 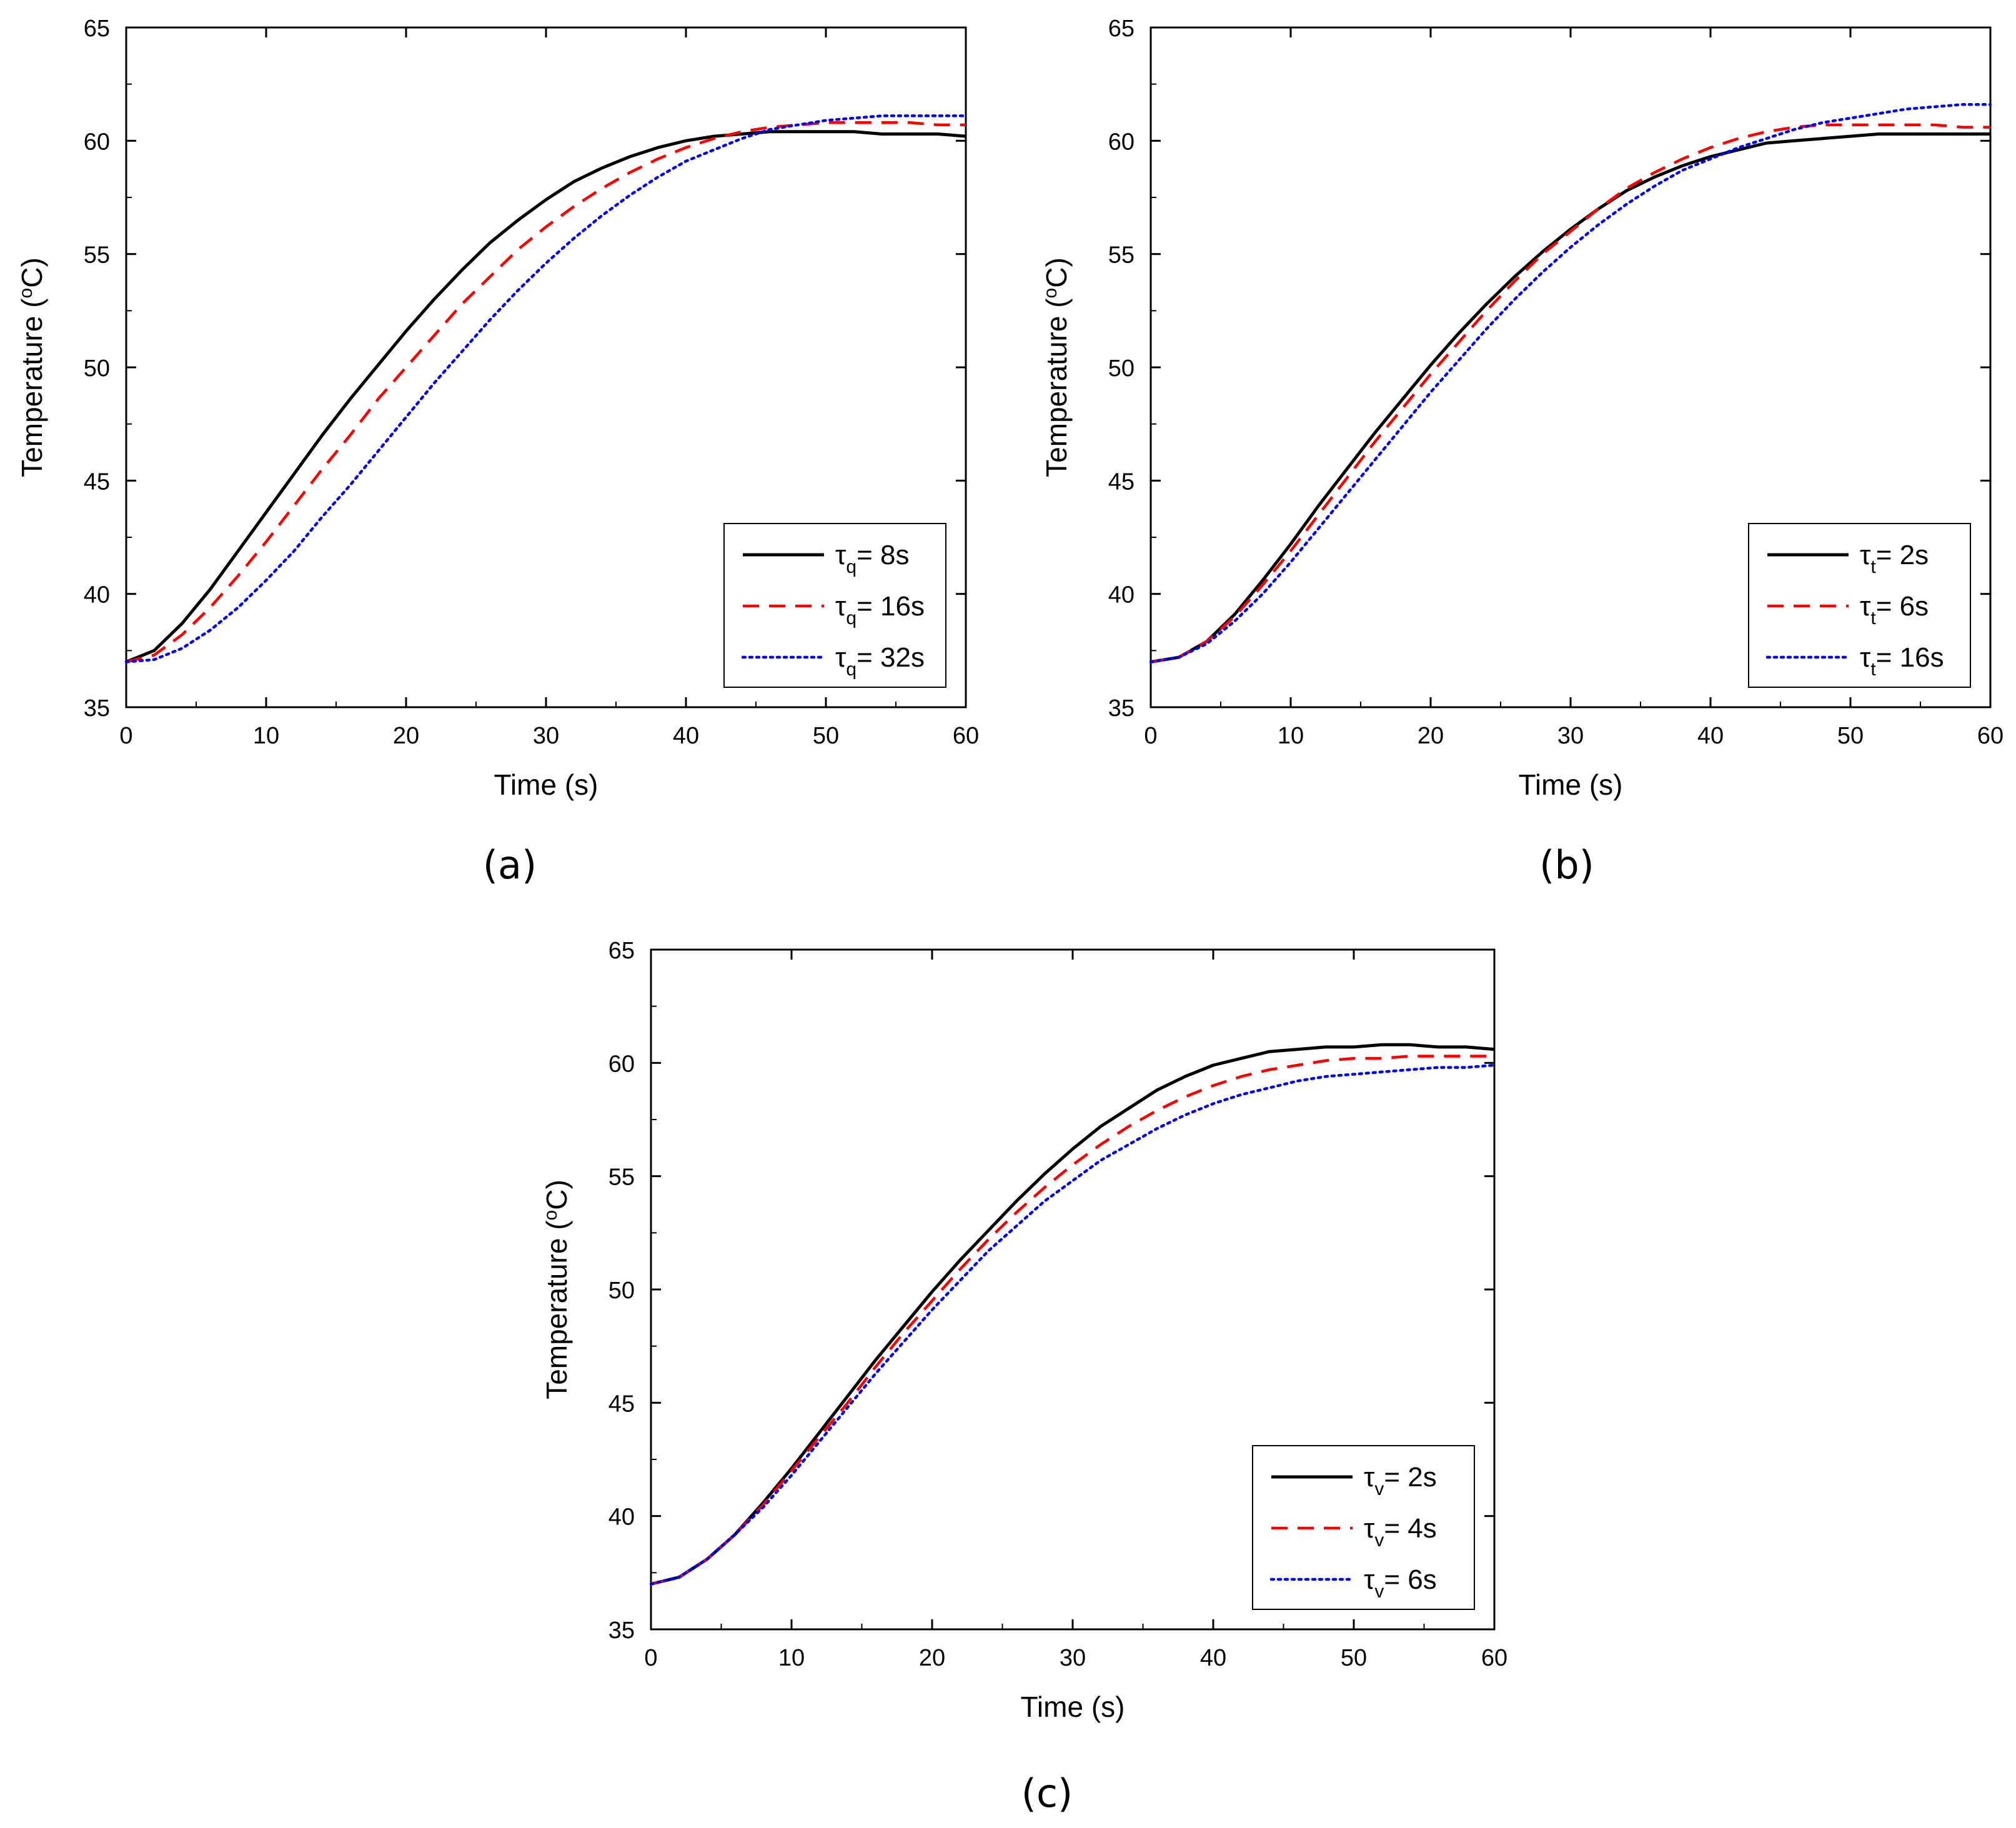 I want to click on legend-value: = 8s, so click(x=883, y=555).